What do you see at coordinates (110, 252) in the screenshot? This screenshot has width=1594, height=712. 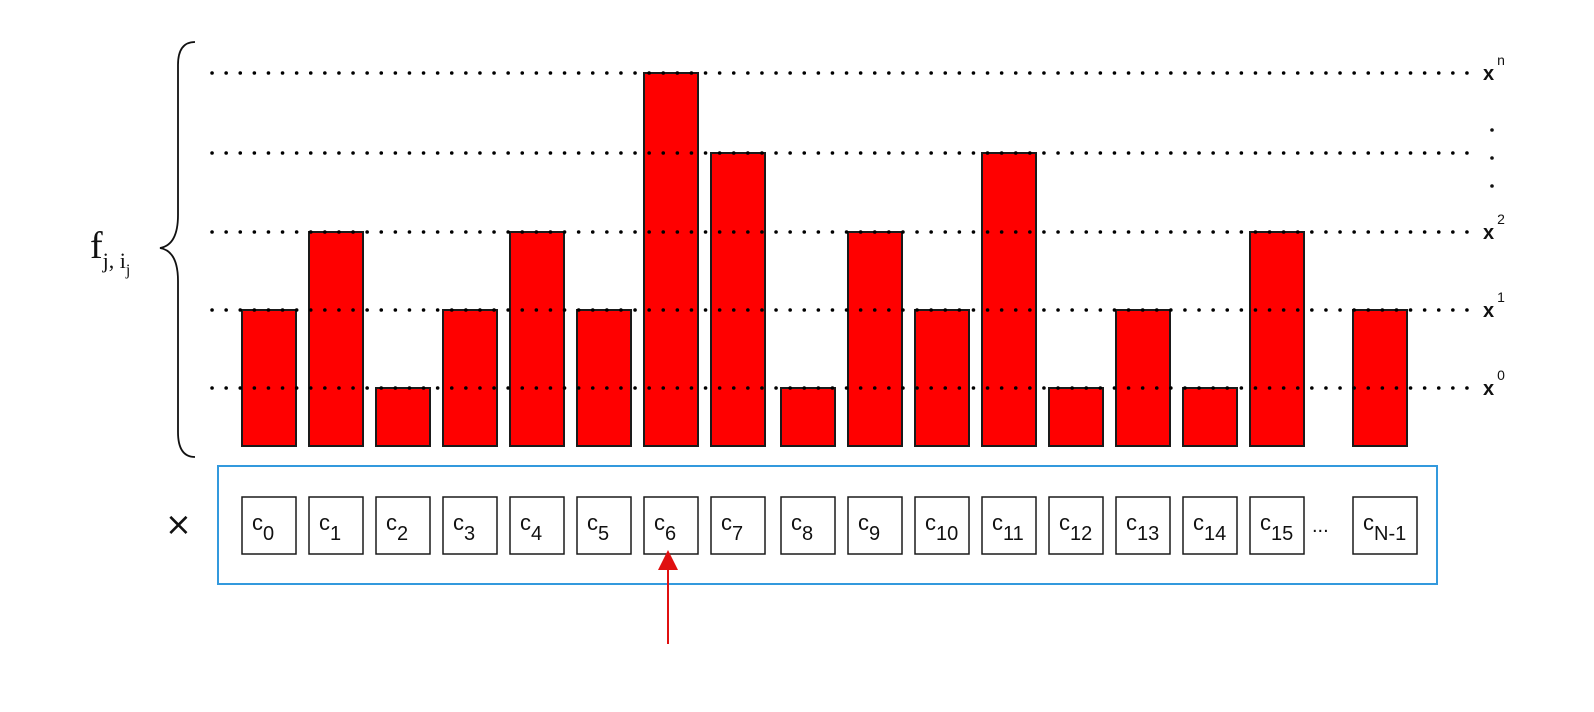 I see `brace-label: fj, ij` at bounding box center [110, 252].